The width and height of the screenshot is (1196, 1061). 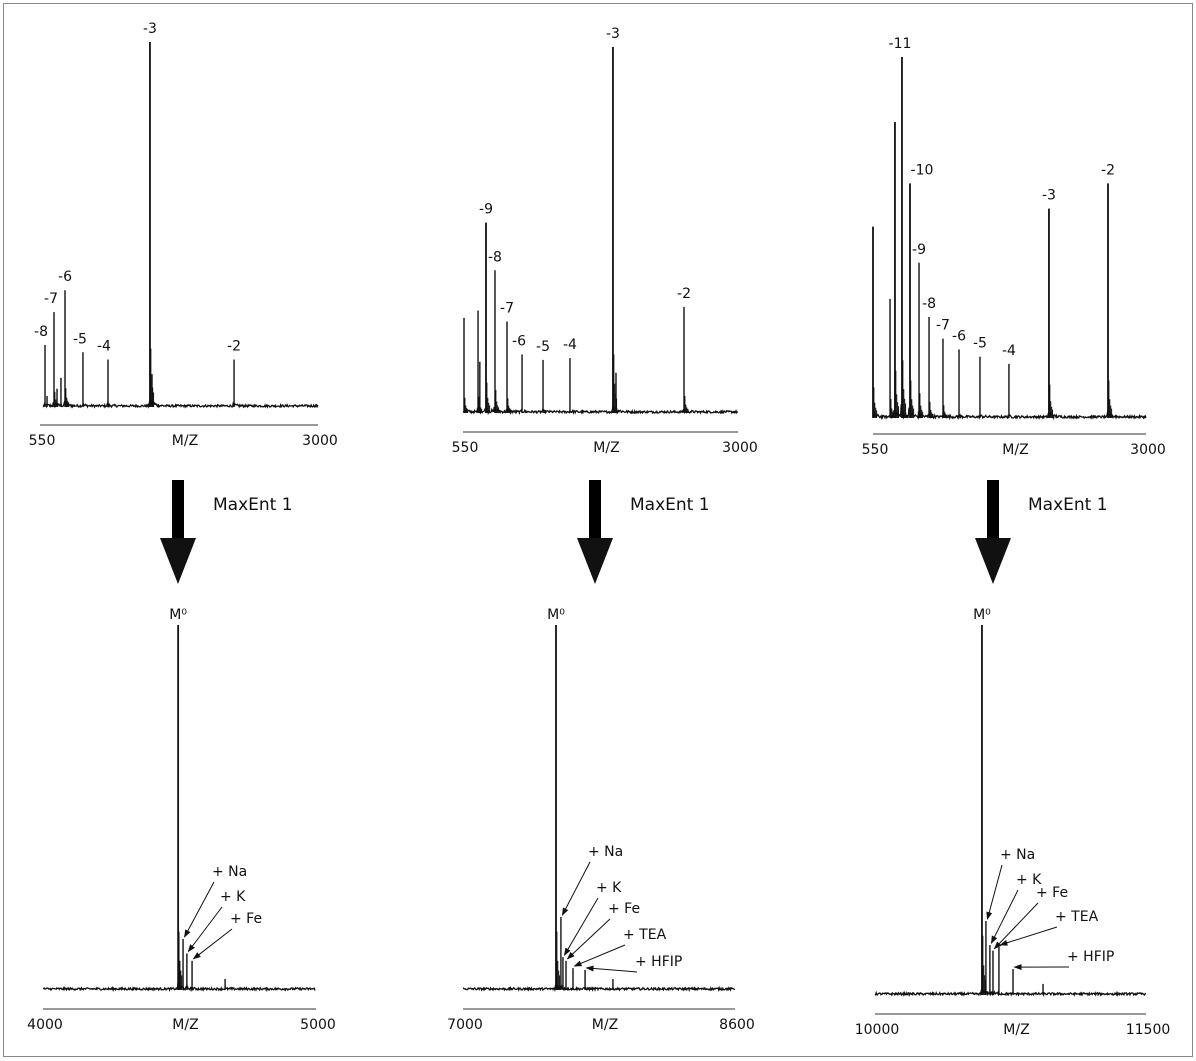 What do you see at coordinates (737, 1025) in the screenshot?
I see `x-tick-label: 8600` at bounding box center [737, 1025].